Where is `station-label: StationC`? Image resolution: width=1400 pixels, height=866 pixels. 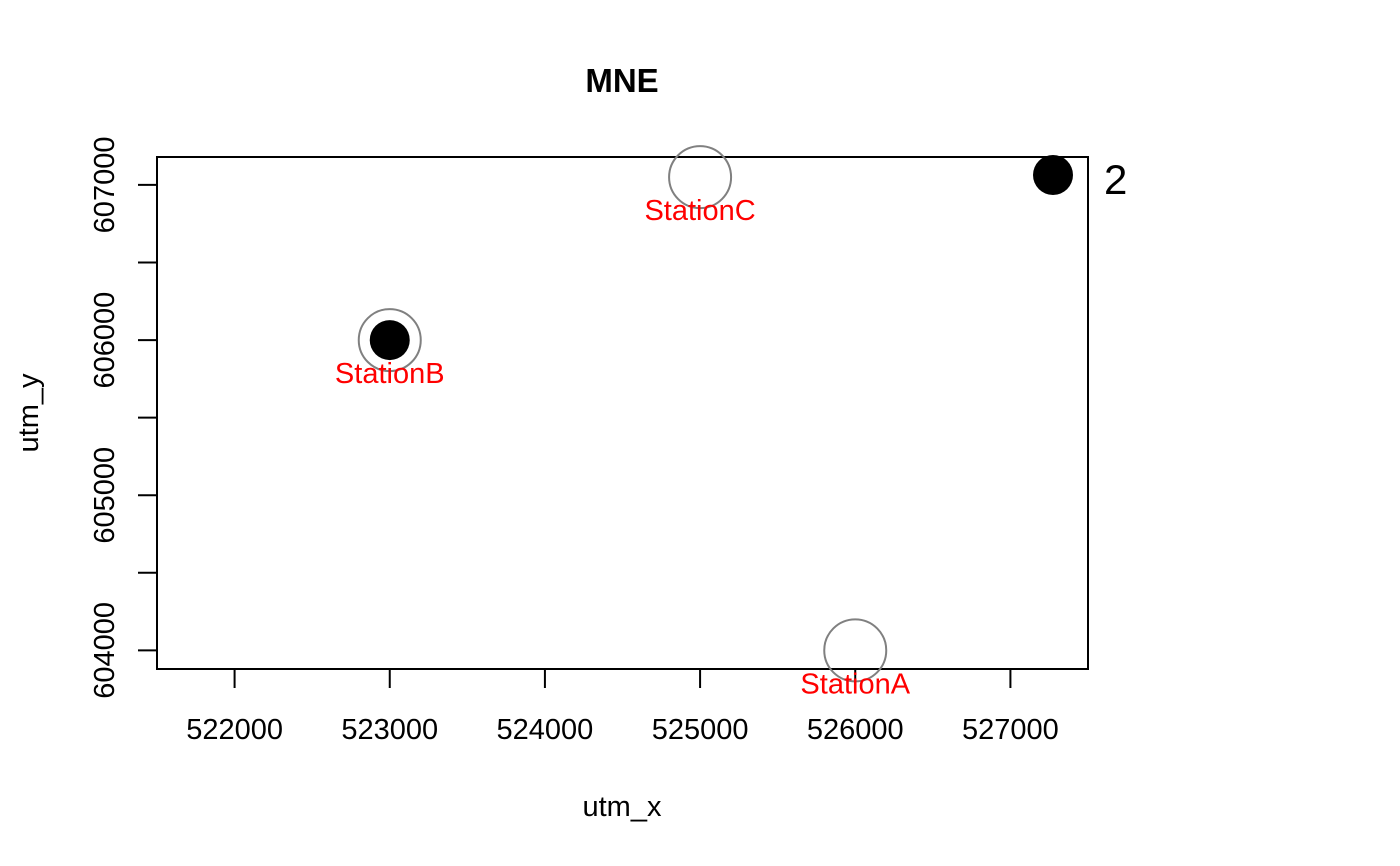
station-label: StationC is located at coordinates (699, 211).